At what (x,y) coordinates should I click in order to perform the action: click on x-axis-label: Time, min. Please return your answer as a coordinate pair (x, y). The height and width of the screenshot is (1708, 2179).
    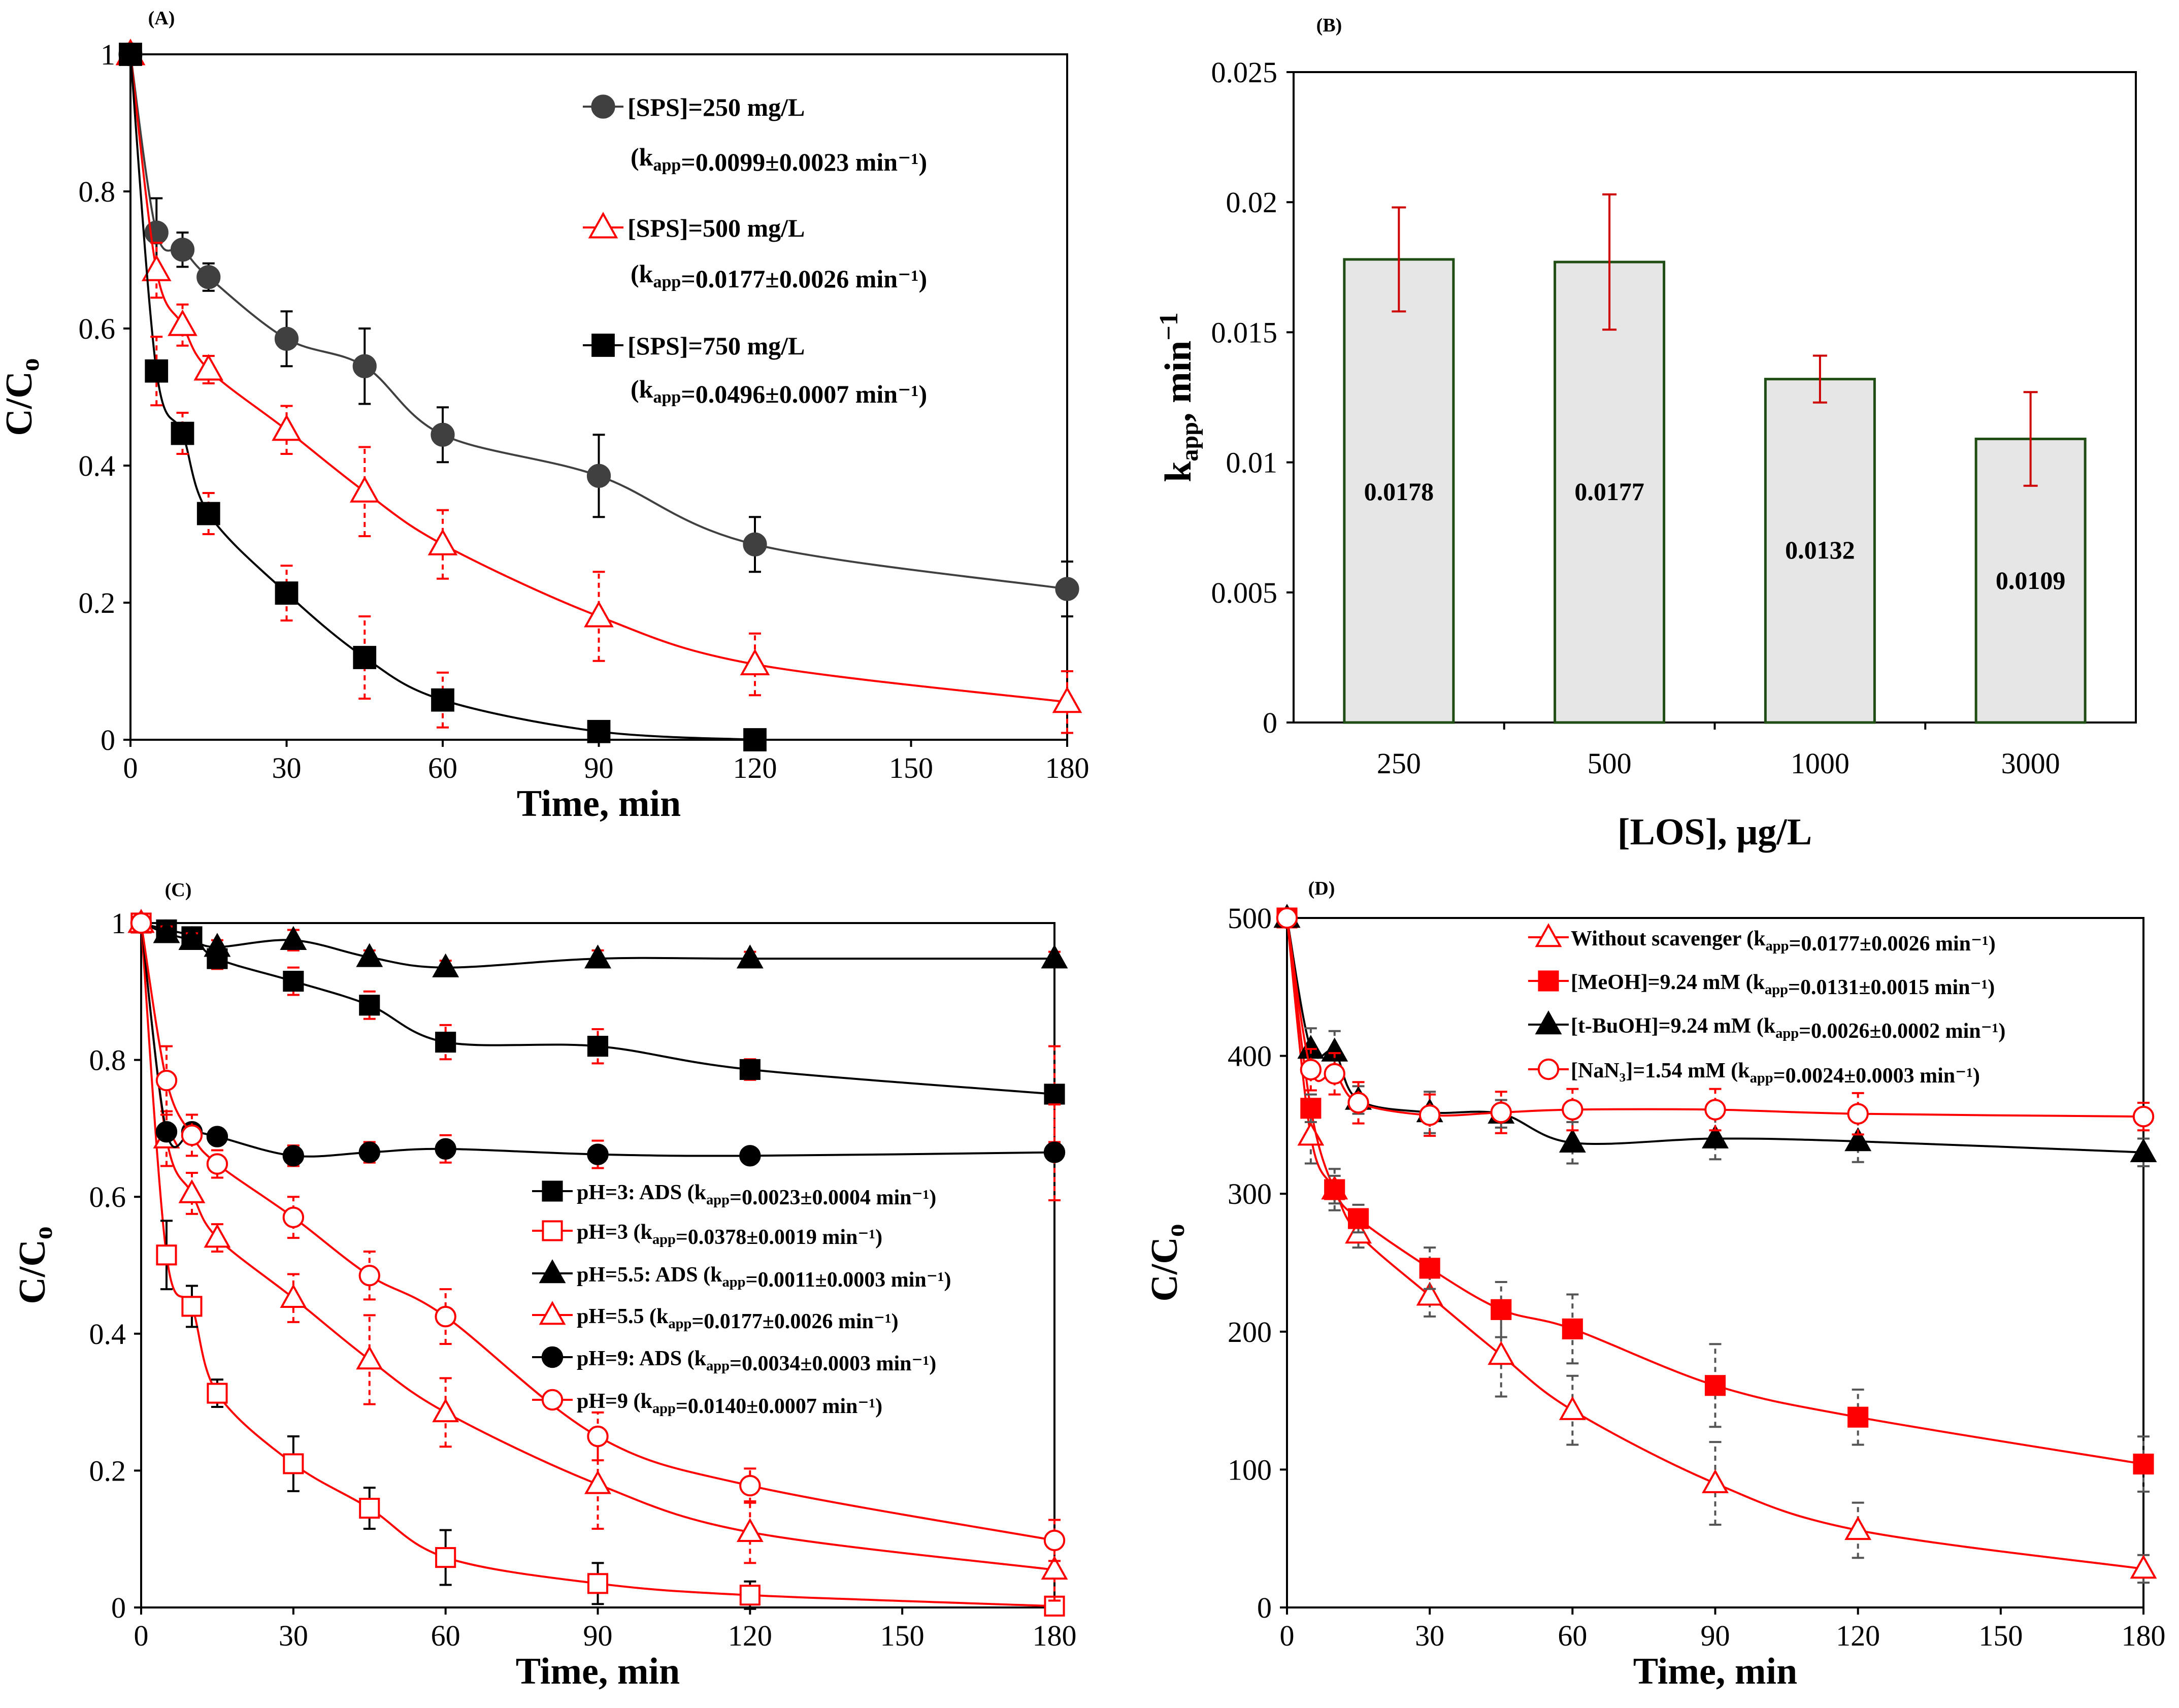
    Looking at the image, I should click on (599, 804).